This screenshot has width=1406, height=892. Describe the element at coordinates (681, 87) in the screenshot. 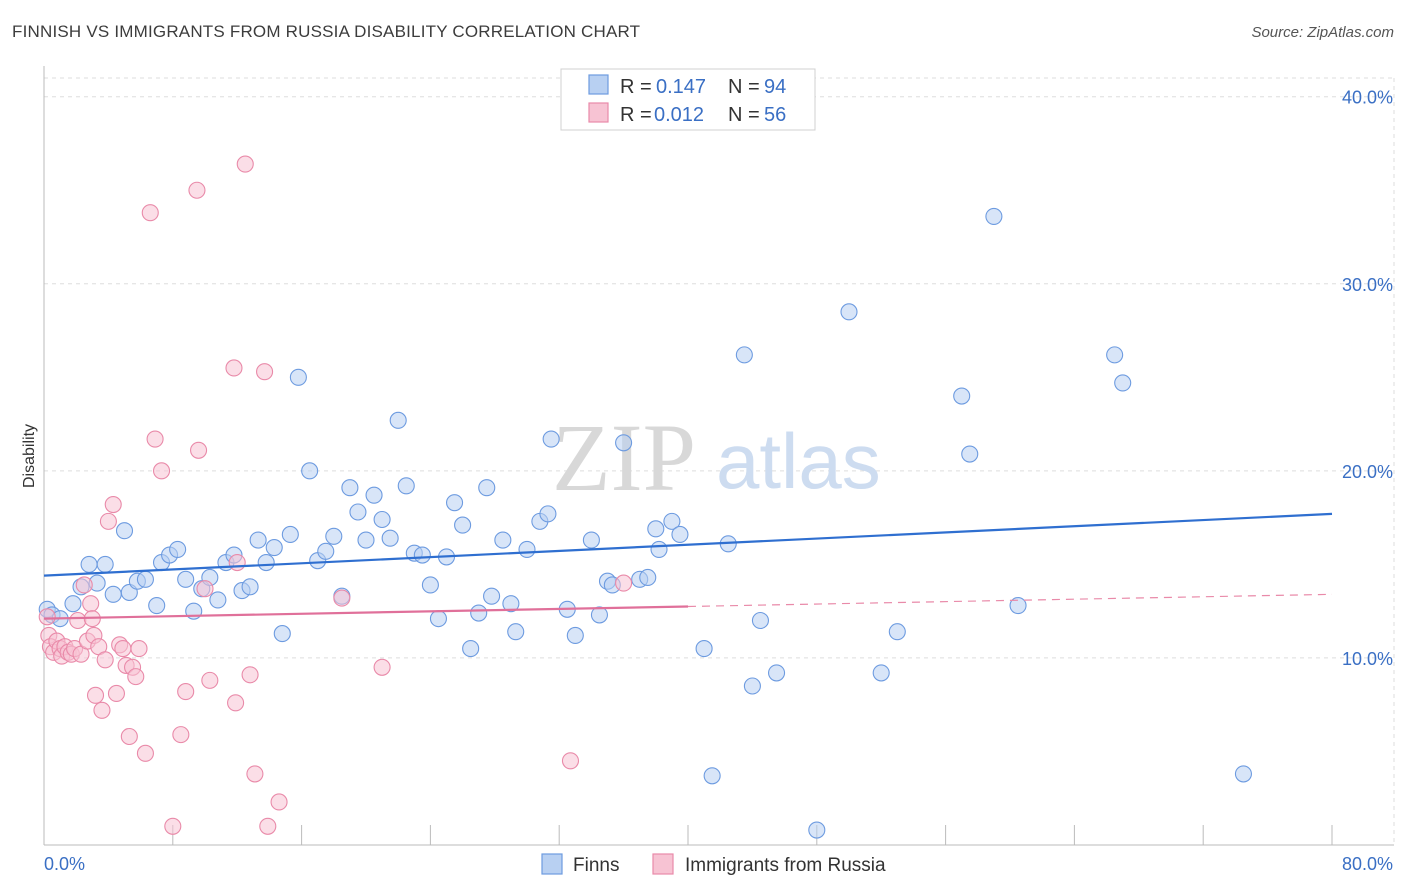

I see `legend-r-value-finns: 0.147` at that location.